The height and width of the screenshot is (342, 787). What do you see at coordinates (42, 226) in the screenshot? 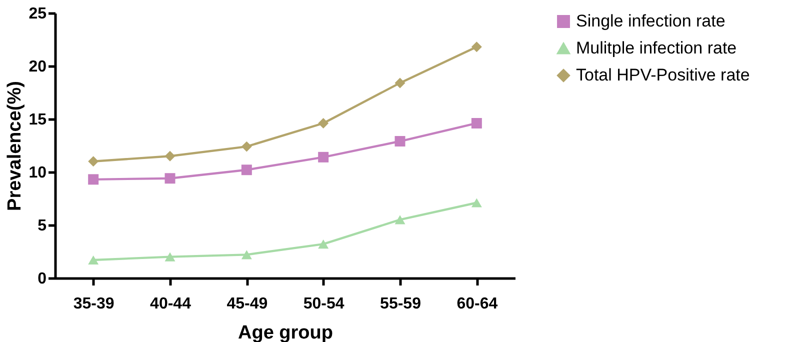
I see `y-tick-label: 5` at bounding box center [42, 226].